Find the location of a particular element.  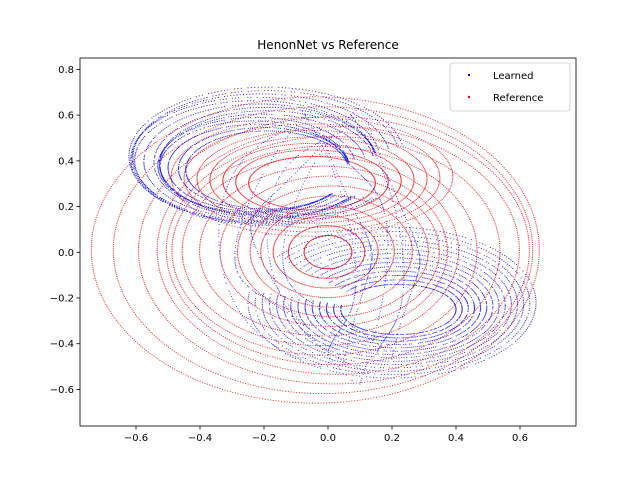

y-tick-label: −0.6 is located at coordinates (62, 390).